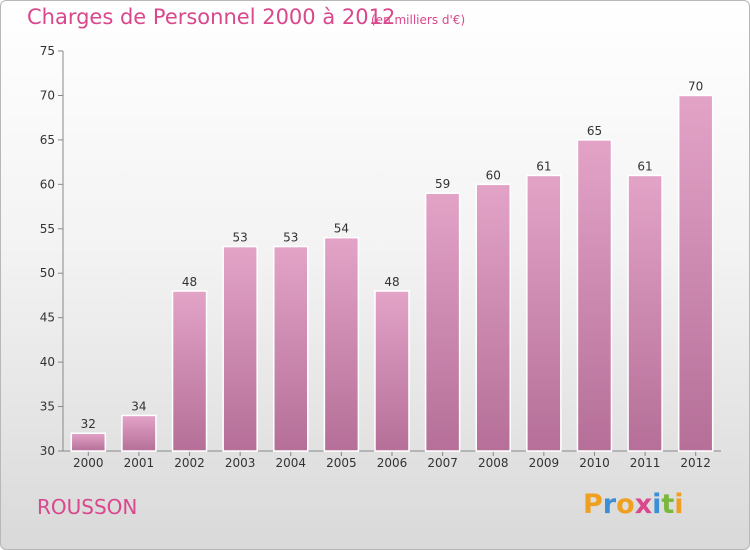 The image size is (750, 550). What do you see at coordinates (643, 504) in the screenshot?
I see `logo-letter: x` at bounding box center [643, 504].